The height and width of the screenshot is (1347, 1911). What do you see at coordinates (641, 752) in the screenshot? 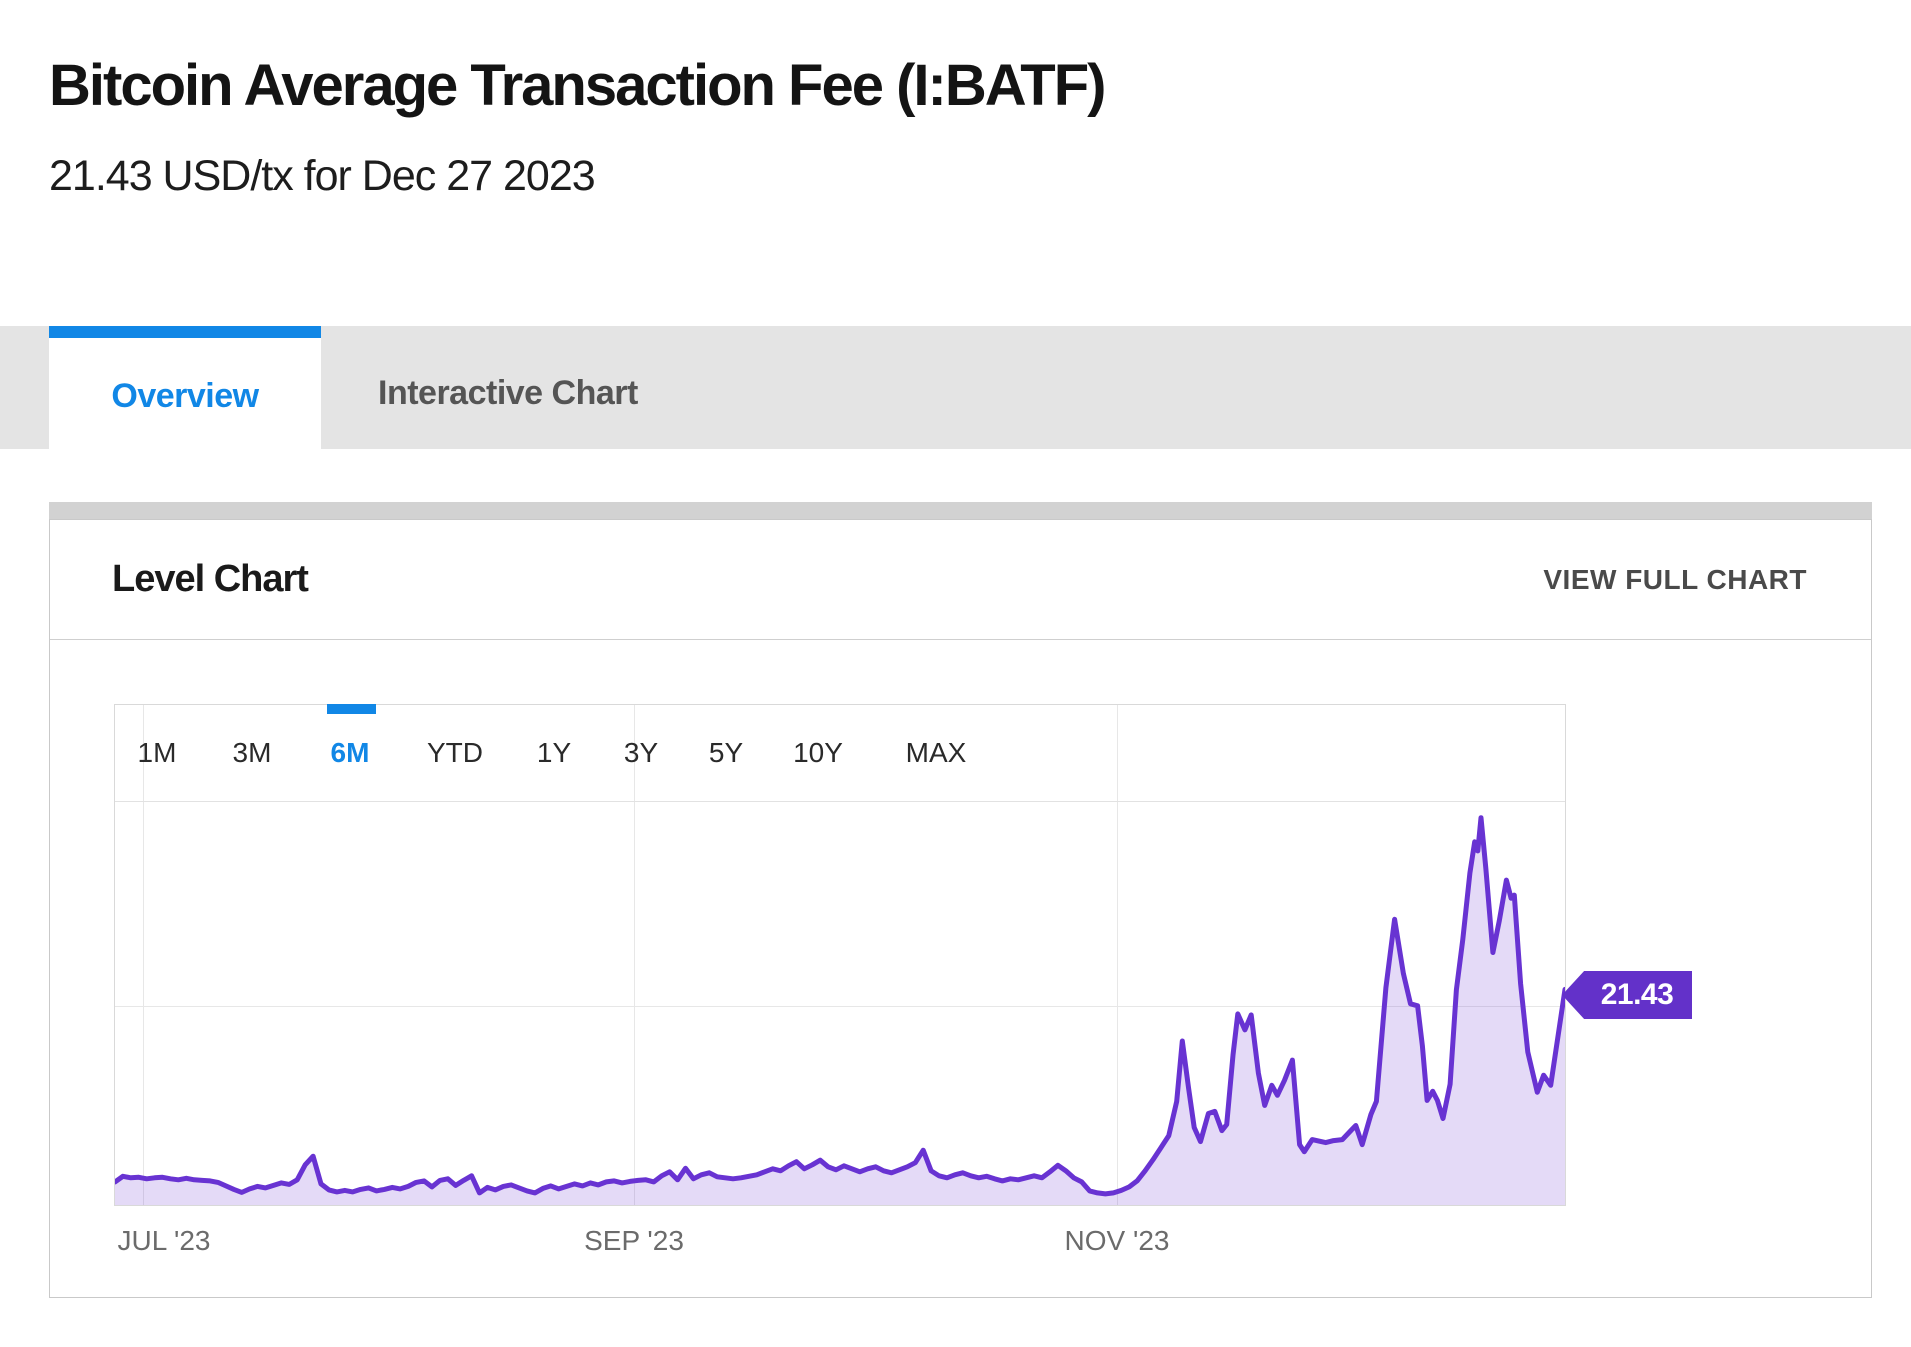
I see `range-option-3y: 3Y` at bounding box center [641, 752].